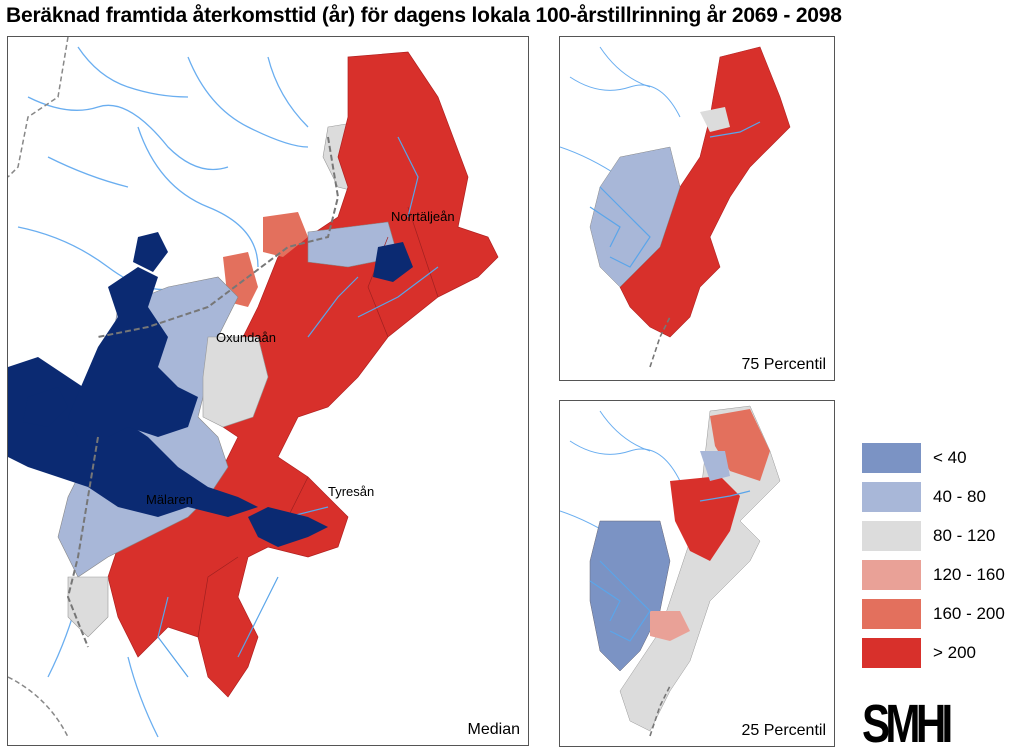 The image size is (1024, 755). I want to click on legend-label: 160 - 200, so click(969, 613).